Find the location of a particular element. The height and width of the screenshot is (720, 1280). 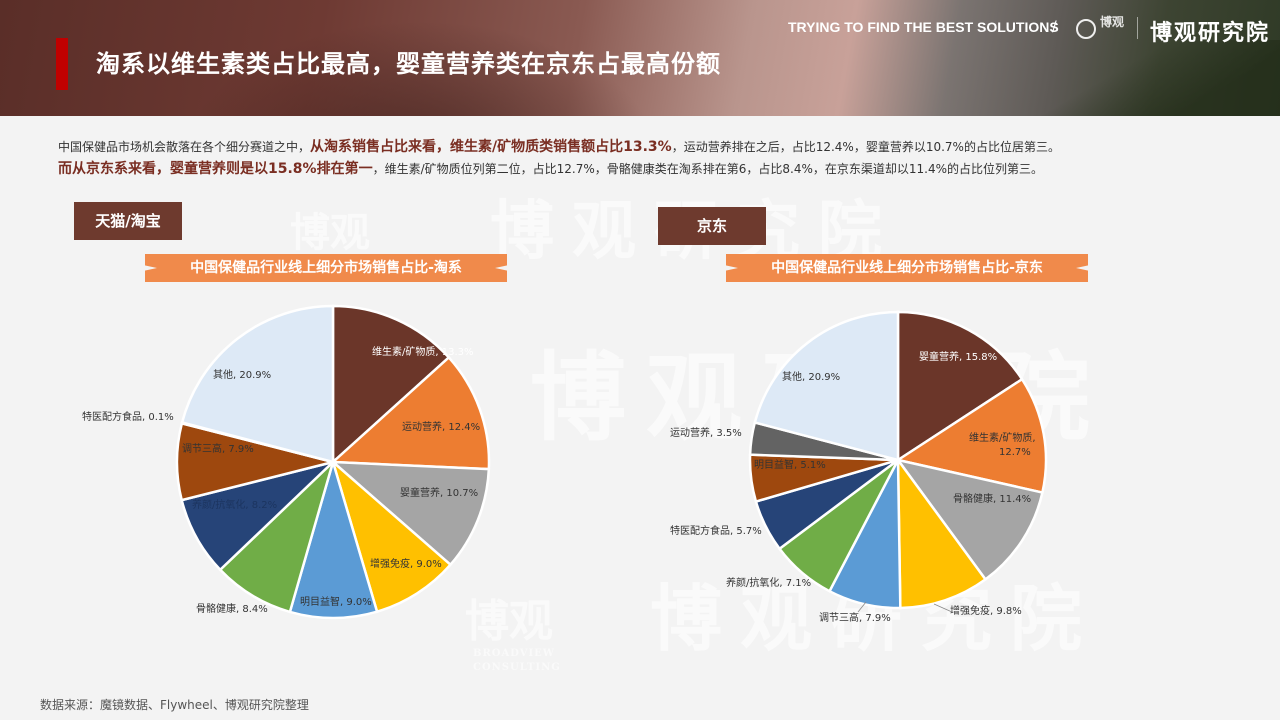

logo-divider is located at coordinates (1137, 28).